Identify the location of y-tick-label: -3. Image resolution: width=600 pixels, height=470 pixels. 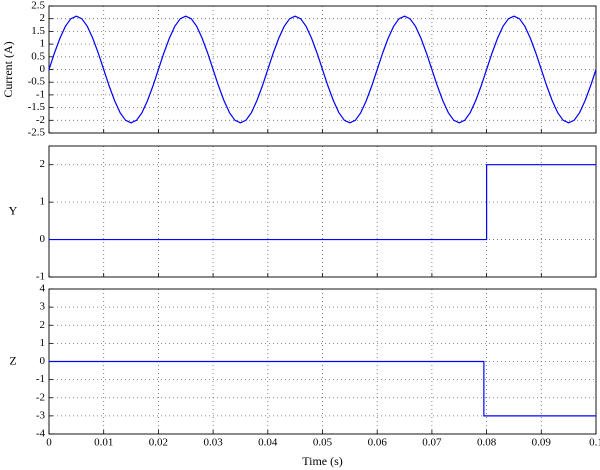
(41, 415).